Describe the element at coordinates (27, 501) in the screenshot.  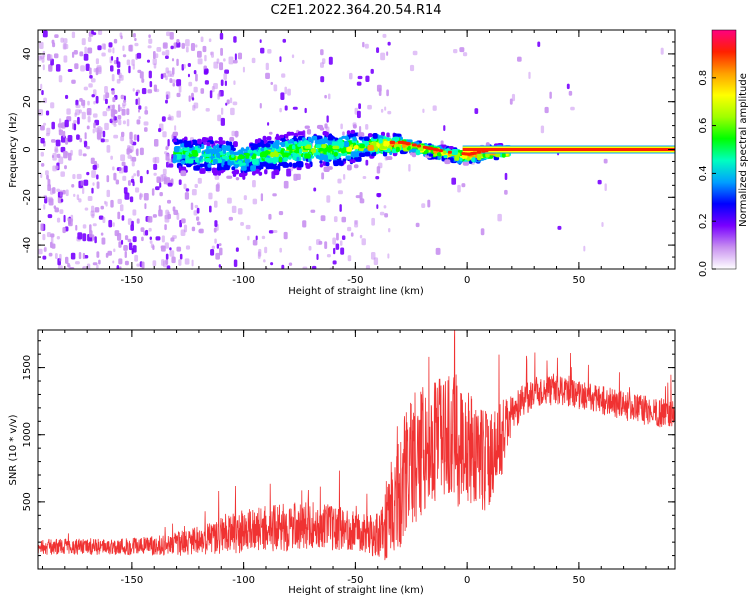
I see `y-tick-label: 500` at that location.